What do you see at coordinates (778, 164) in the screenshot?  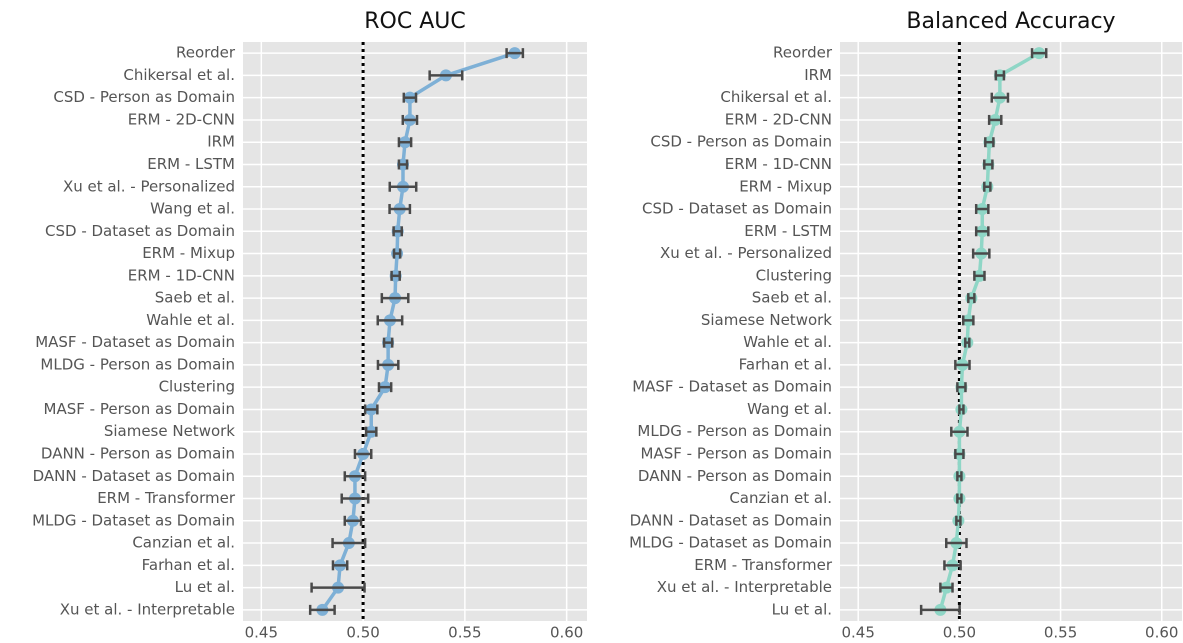 I see `y-tick-label: ERM - 1D-CNN` at bounding box center [778, 164].